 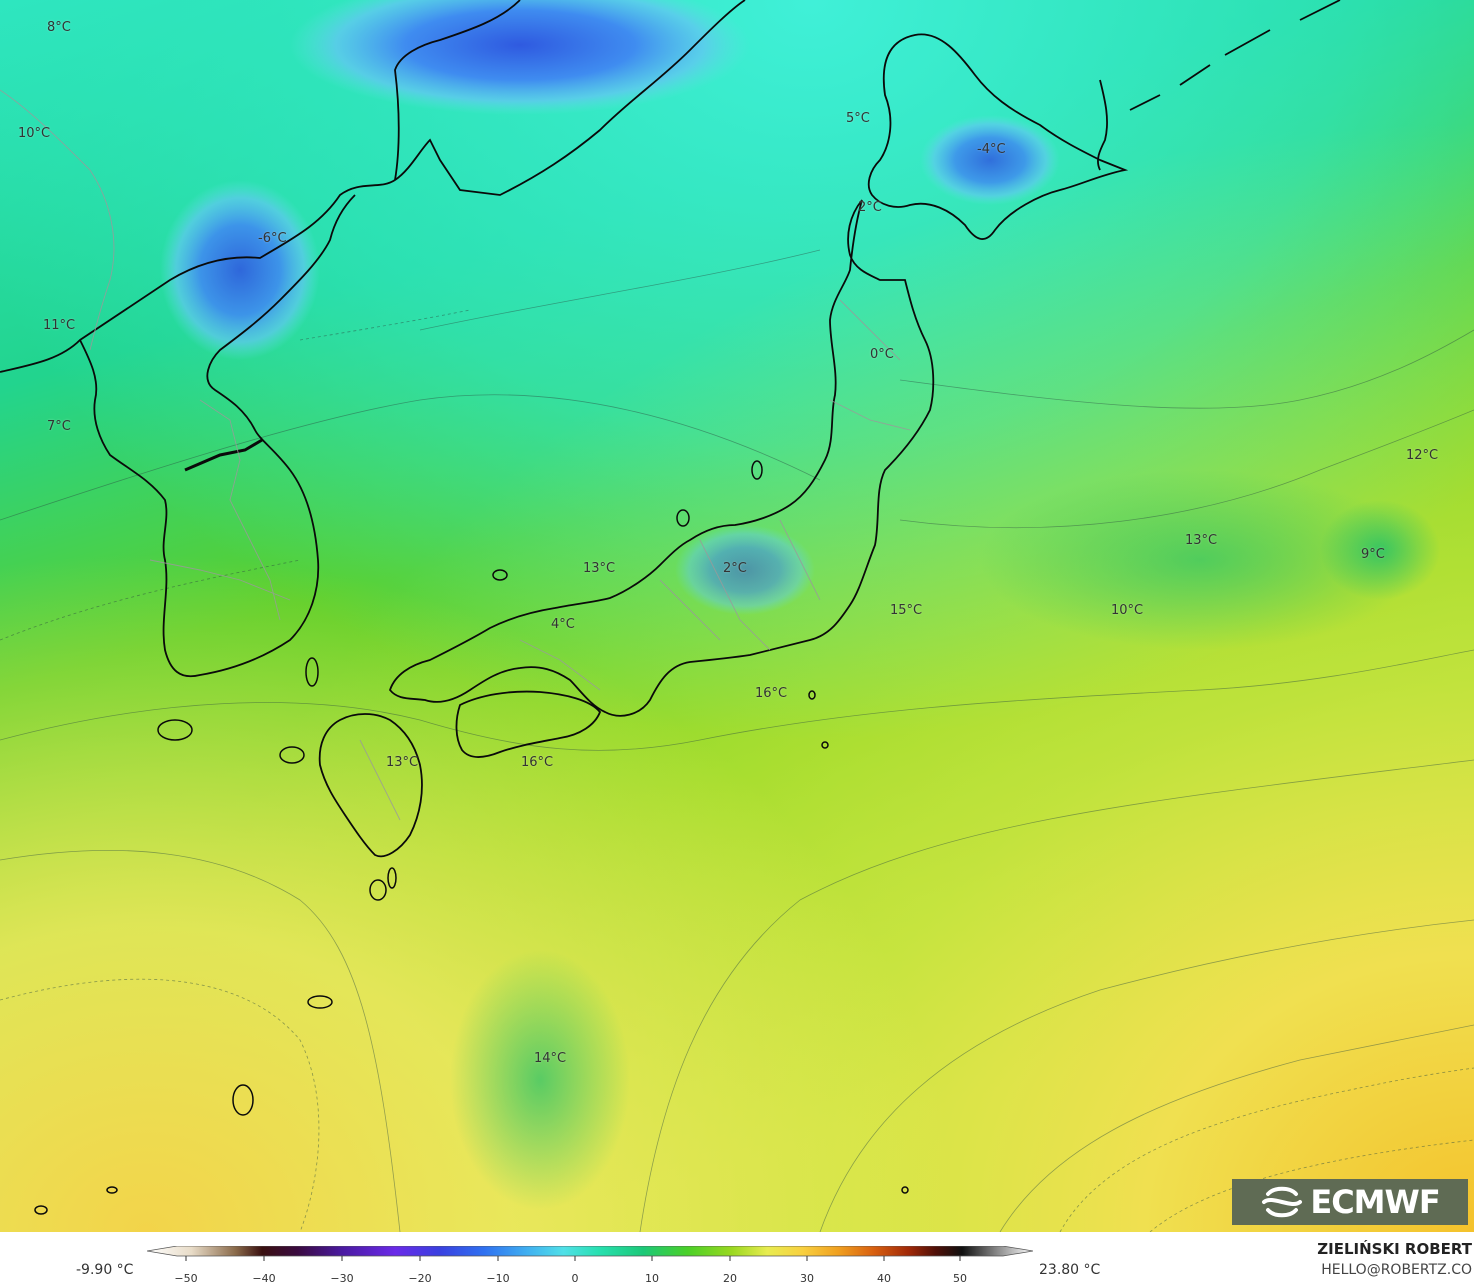 What do you see at coordinates (960, 1278) in the screenshot?
I see `colorbar-tick: 50` at bounding box center [960, 1278].